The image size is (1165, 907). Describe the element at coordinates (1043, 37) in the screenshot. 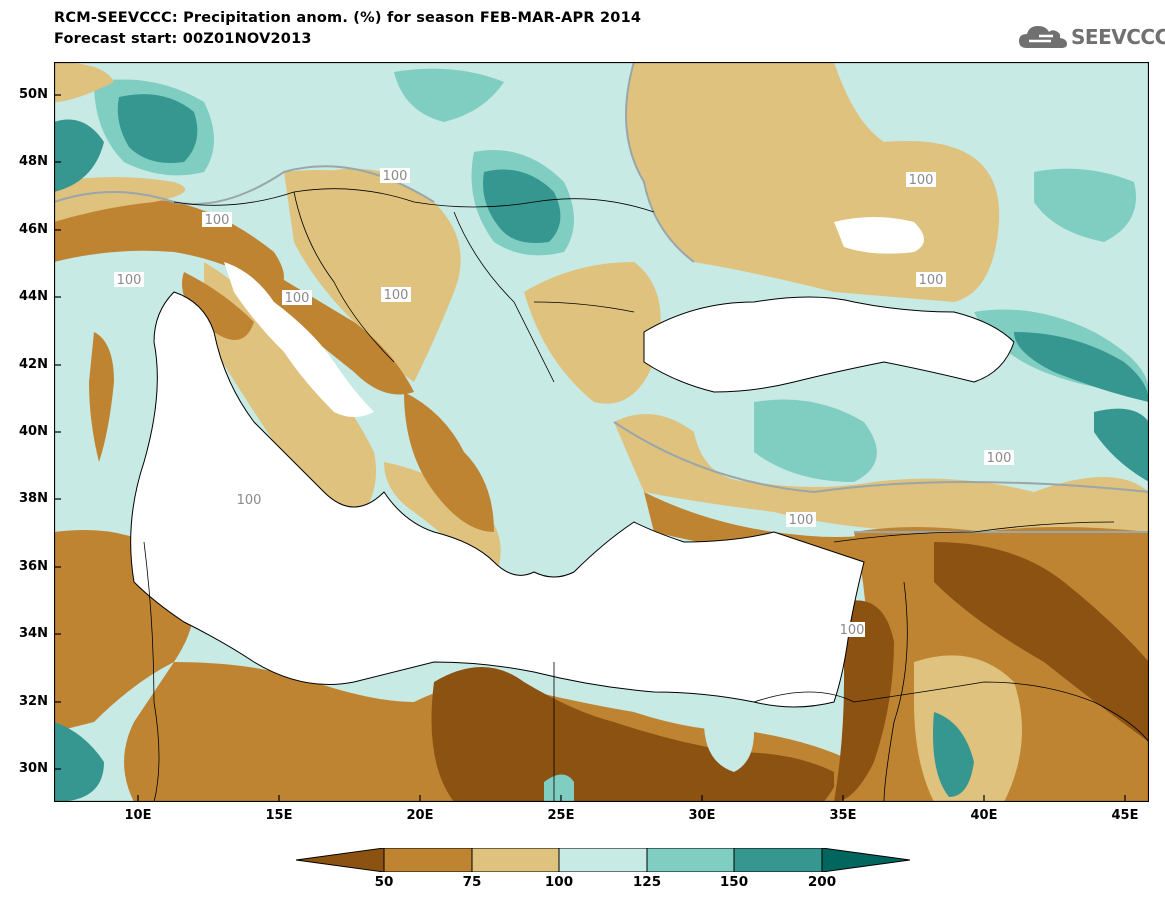

I see `cloud-icon` at that location.